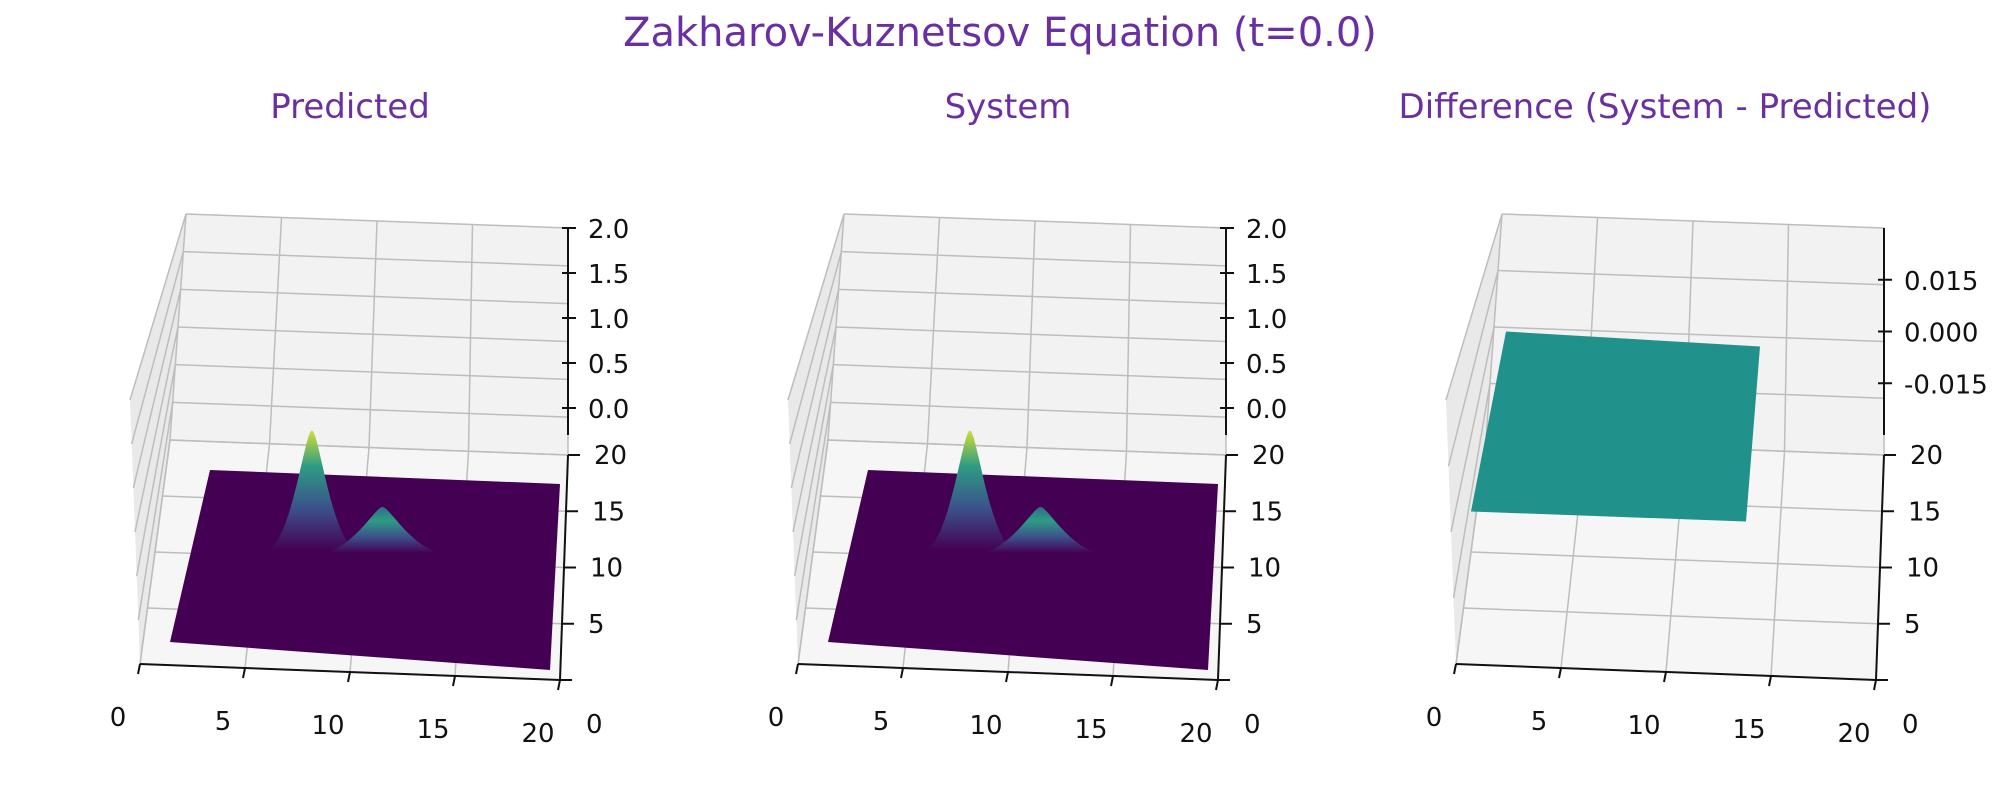 The width and height of the screenshot is (2000, 800). Describe the element at coordinates (350, 107) in the screenshot. I see `panel-title: Predicted` at that location.